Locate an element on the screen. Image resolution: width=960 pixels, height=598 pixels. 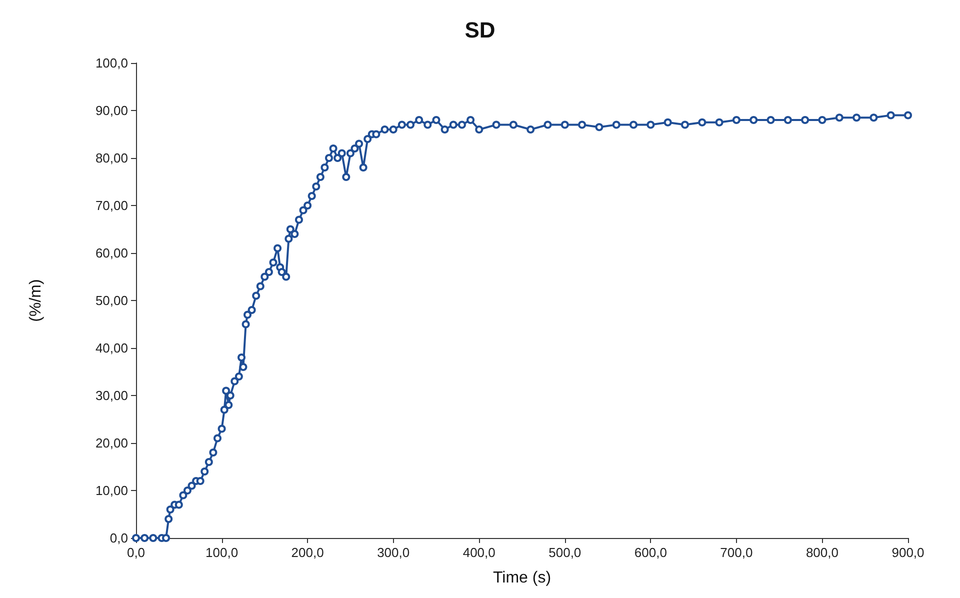
x-tick-label: 200,0 is located at coordinates (307, 552).